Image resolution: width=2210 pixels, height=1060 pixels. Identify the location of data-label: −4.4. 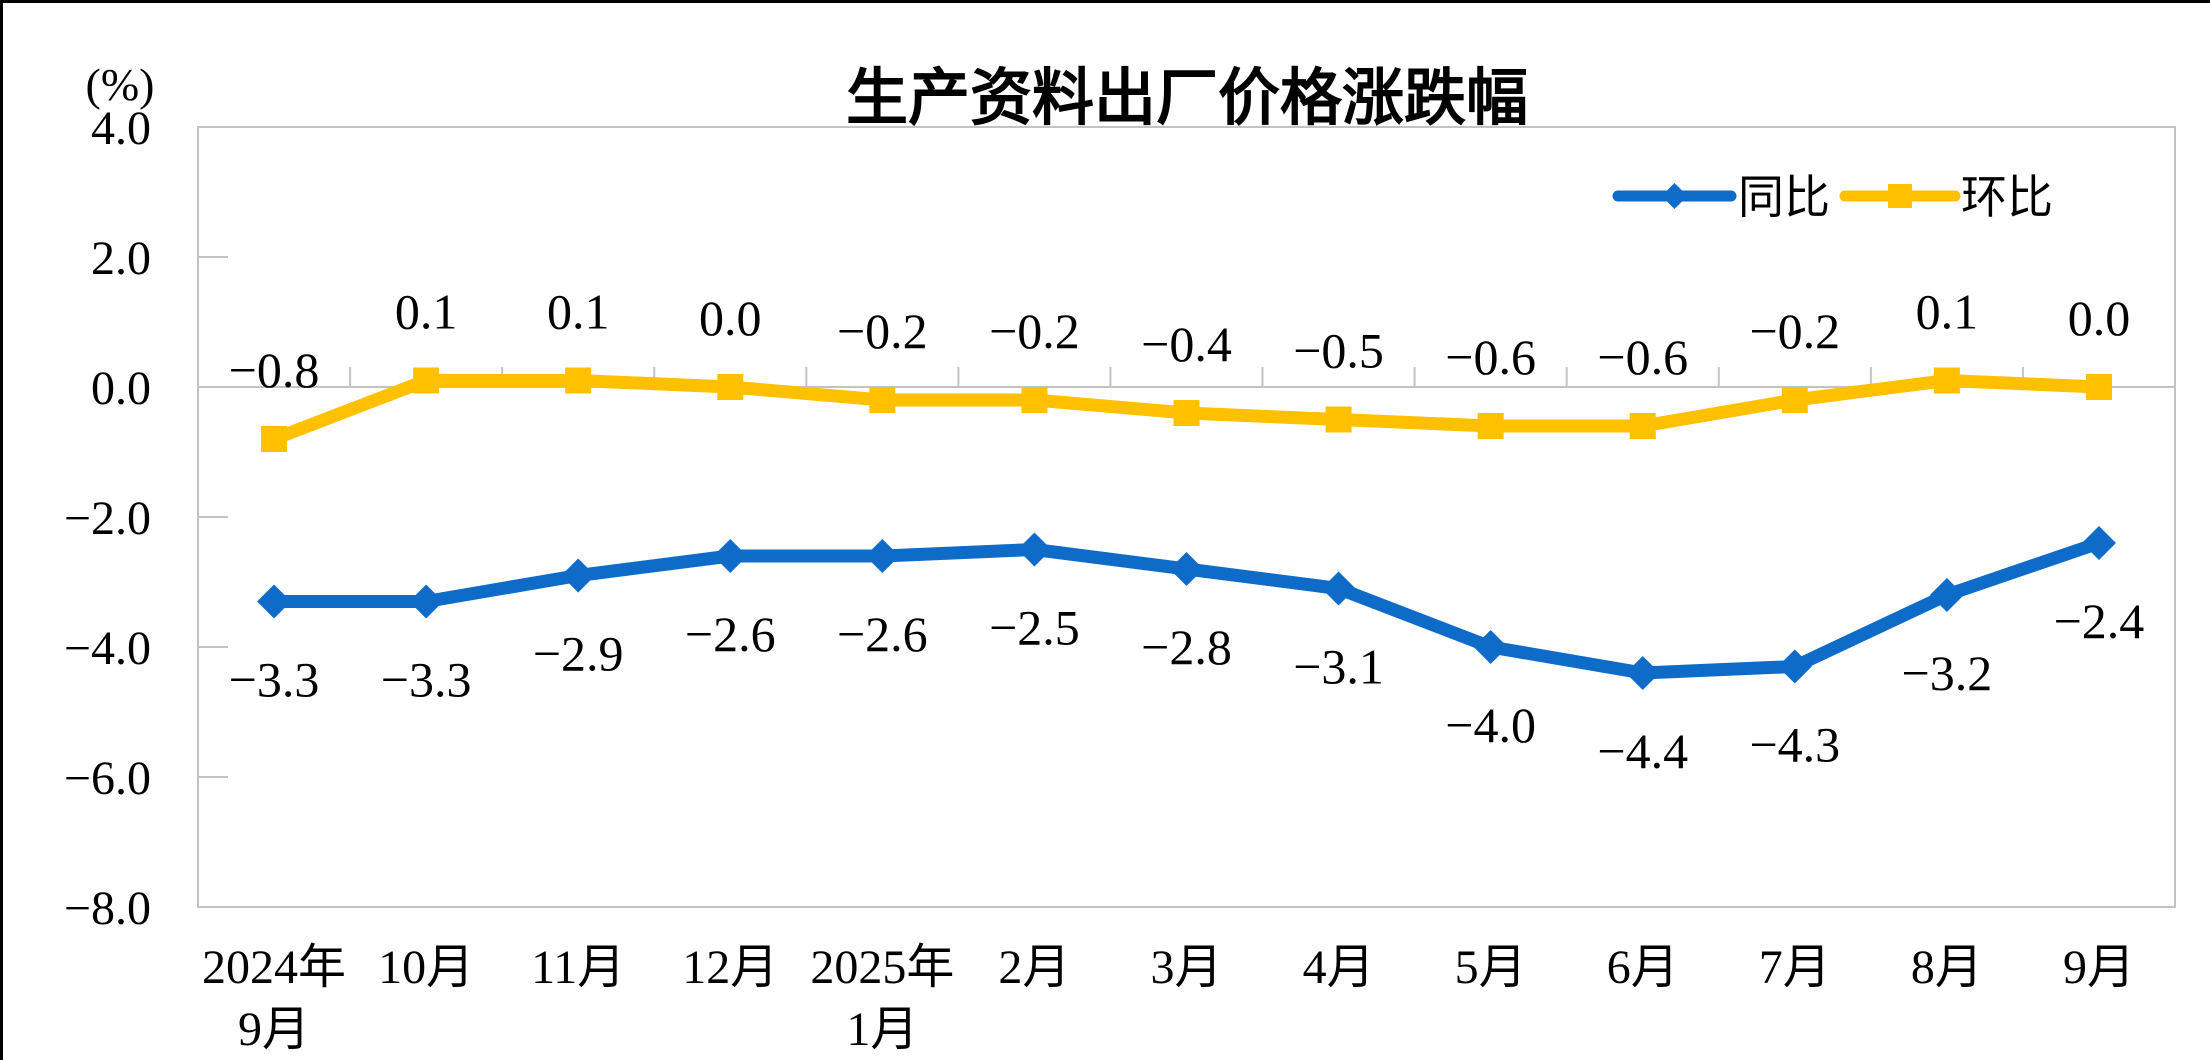
(1642, 751).